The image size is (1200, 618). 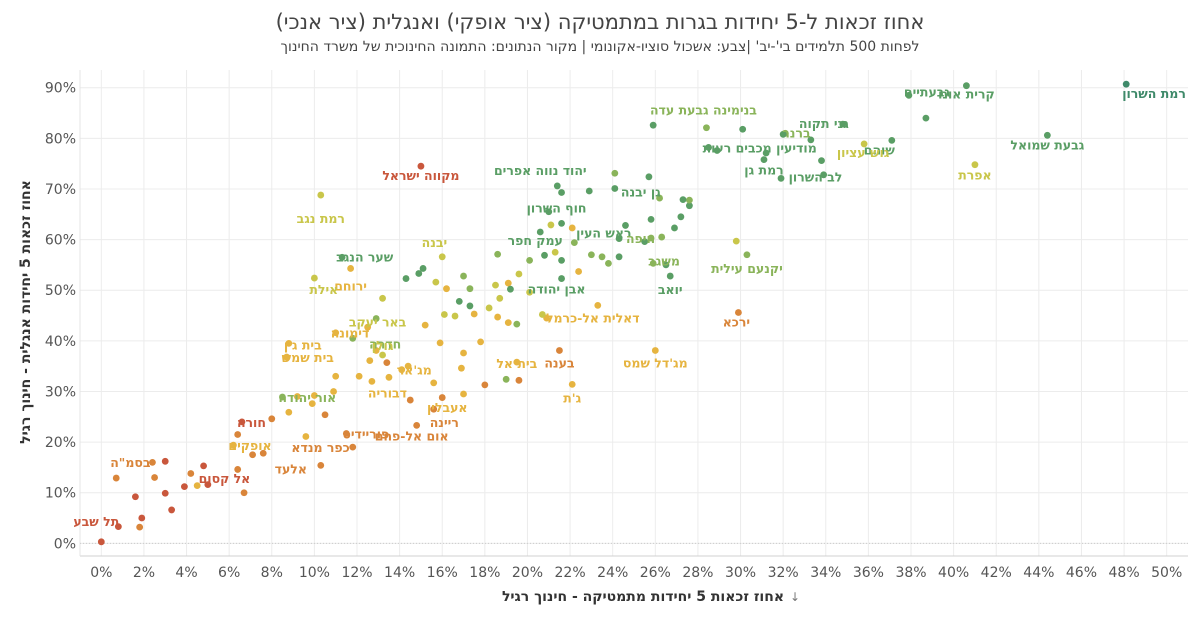 What do you see at coordinates (795, 597) in the screenshot?
I see `sort-icon: ↓` at bounding box center [795, 597].